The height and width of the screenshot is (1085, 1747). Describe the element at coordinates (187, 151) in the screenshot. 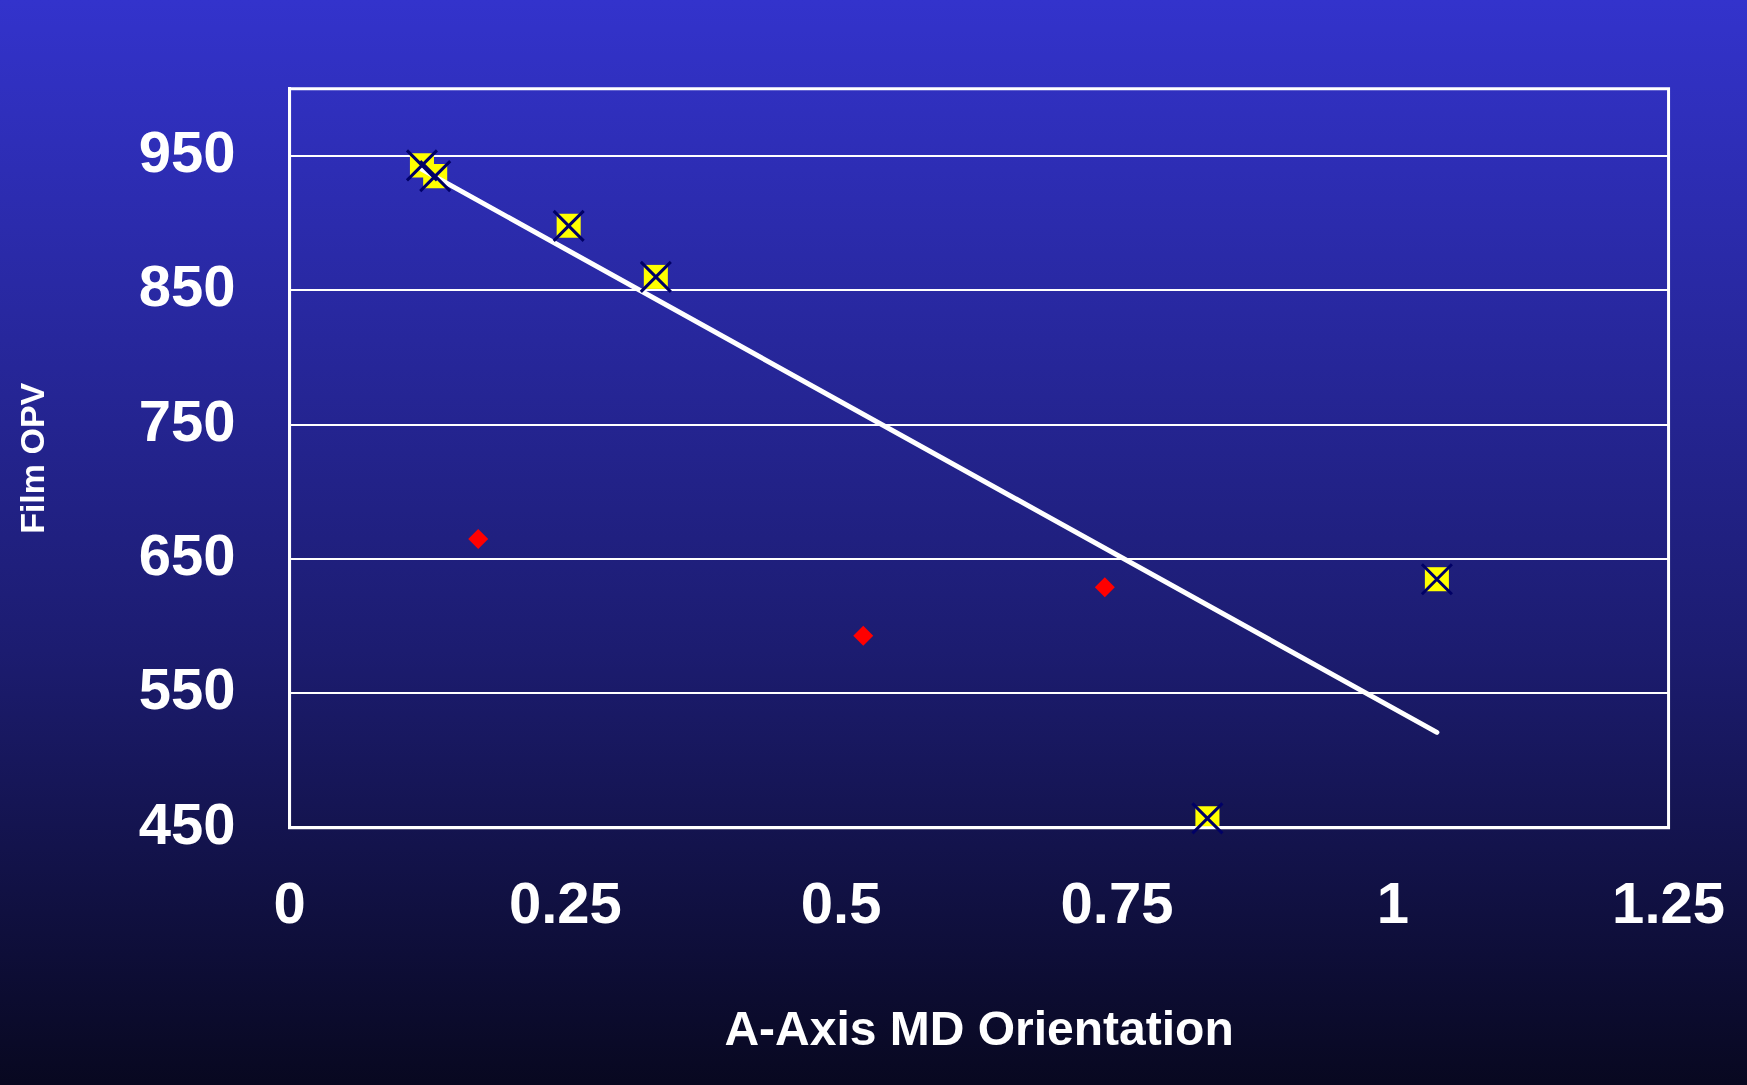

I see `y-tick-label: 950` at that location.